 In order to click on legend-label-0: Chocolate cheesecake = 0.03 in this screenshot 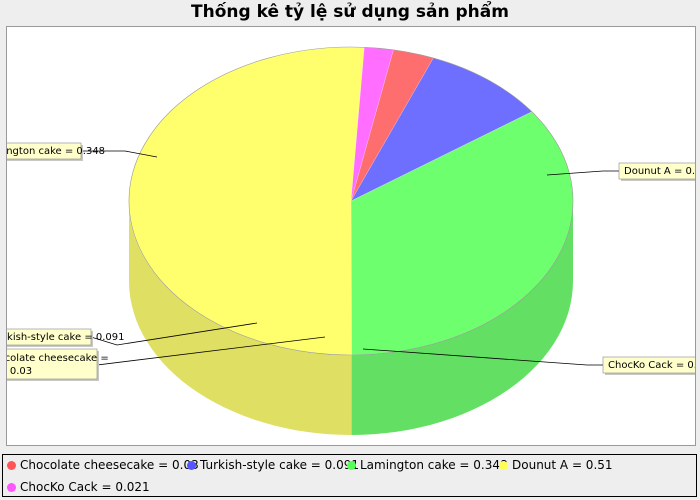, I will do `click(109, 465)`.